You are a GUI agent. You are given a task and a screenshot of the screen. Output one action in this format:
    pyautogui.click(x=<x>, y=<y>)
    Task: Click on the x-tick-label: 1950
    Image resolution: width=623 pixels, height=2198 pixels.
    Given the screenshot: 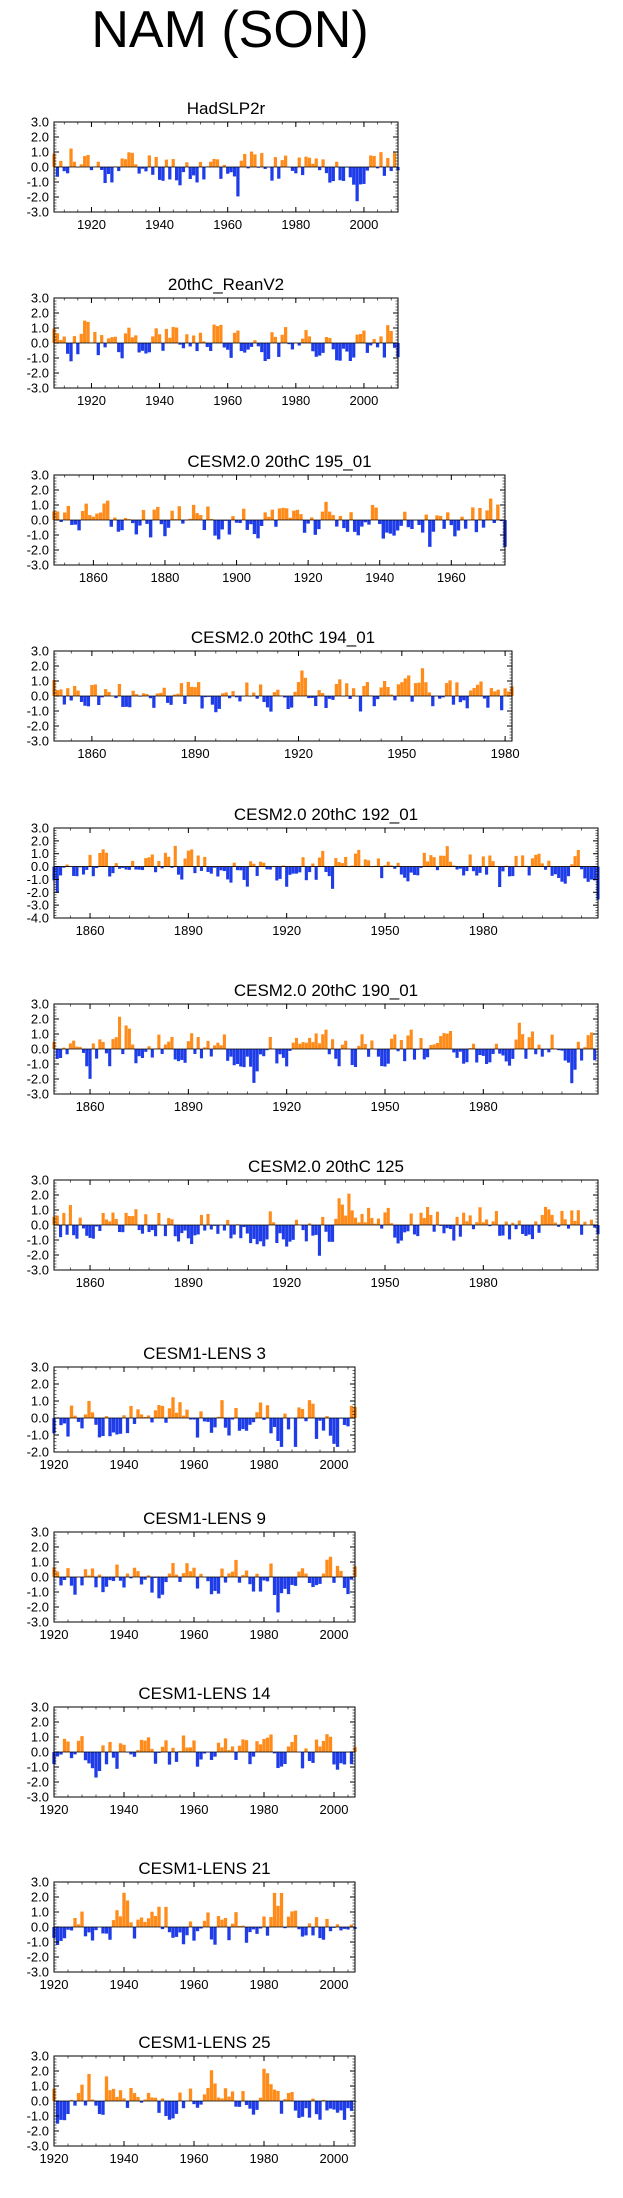 What is the action you would take?
    pyautogui.click(x=385, y=930)
    